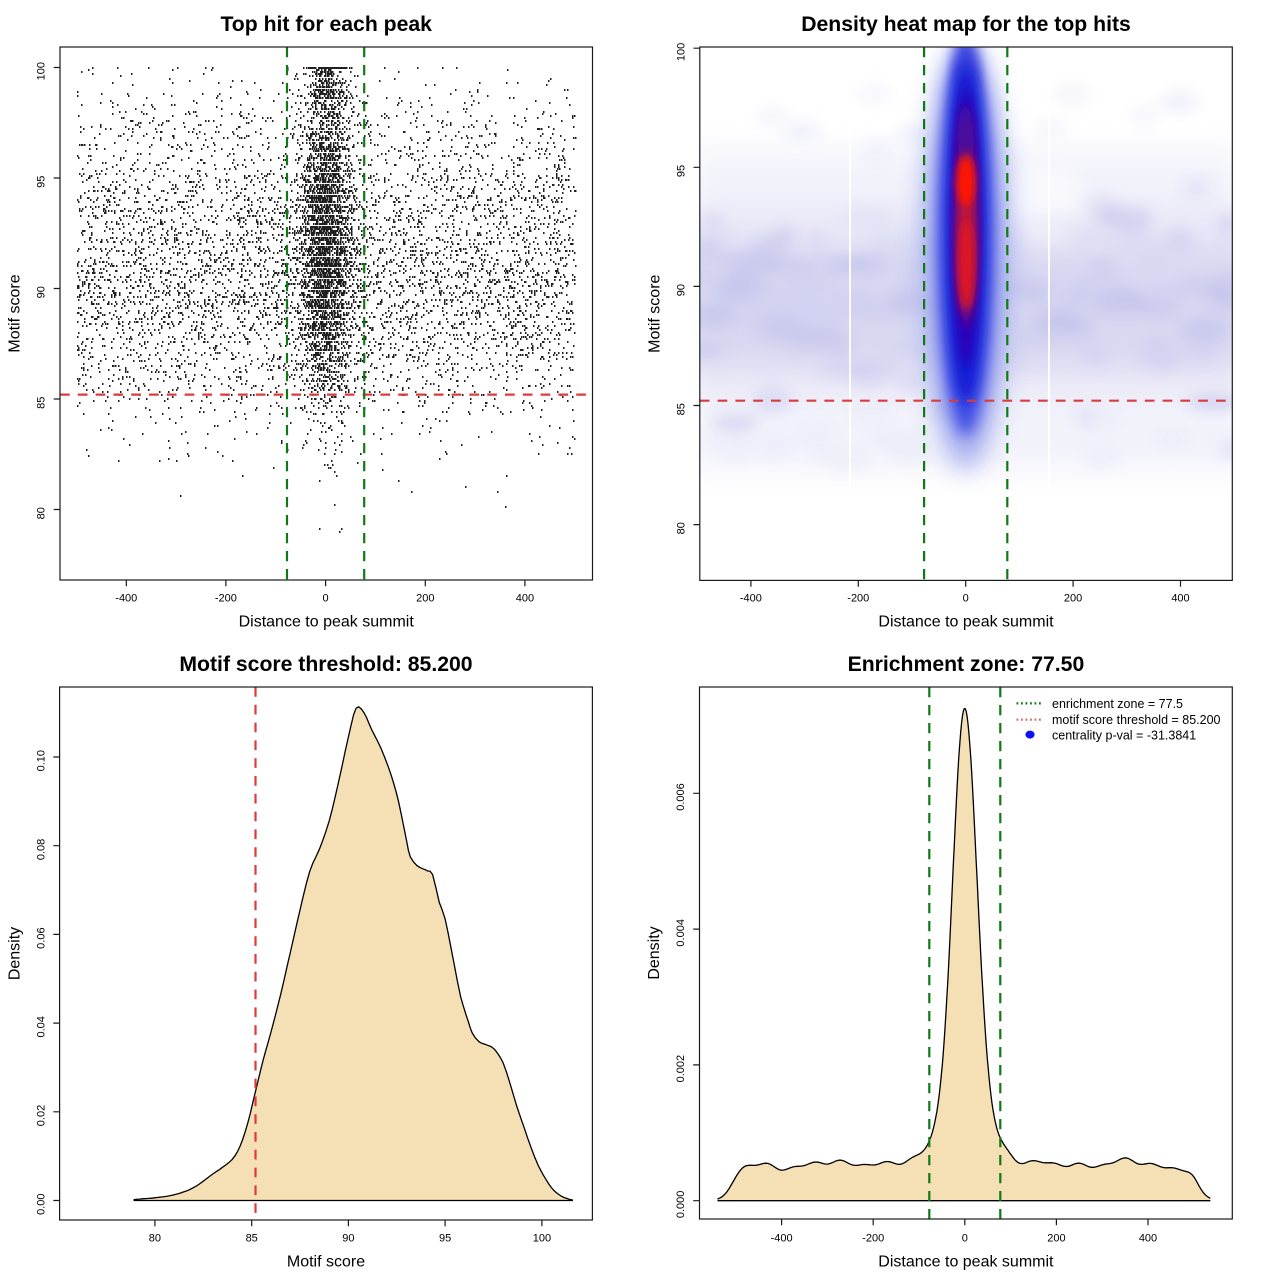 The height and width of the screenshot is (1280, 1280). What do you see at coordinates (326, 24) in the screenshot?
I see `svg-text: Top hit for each peak` at bounding box center [326, 24].